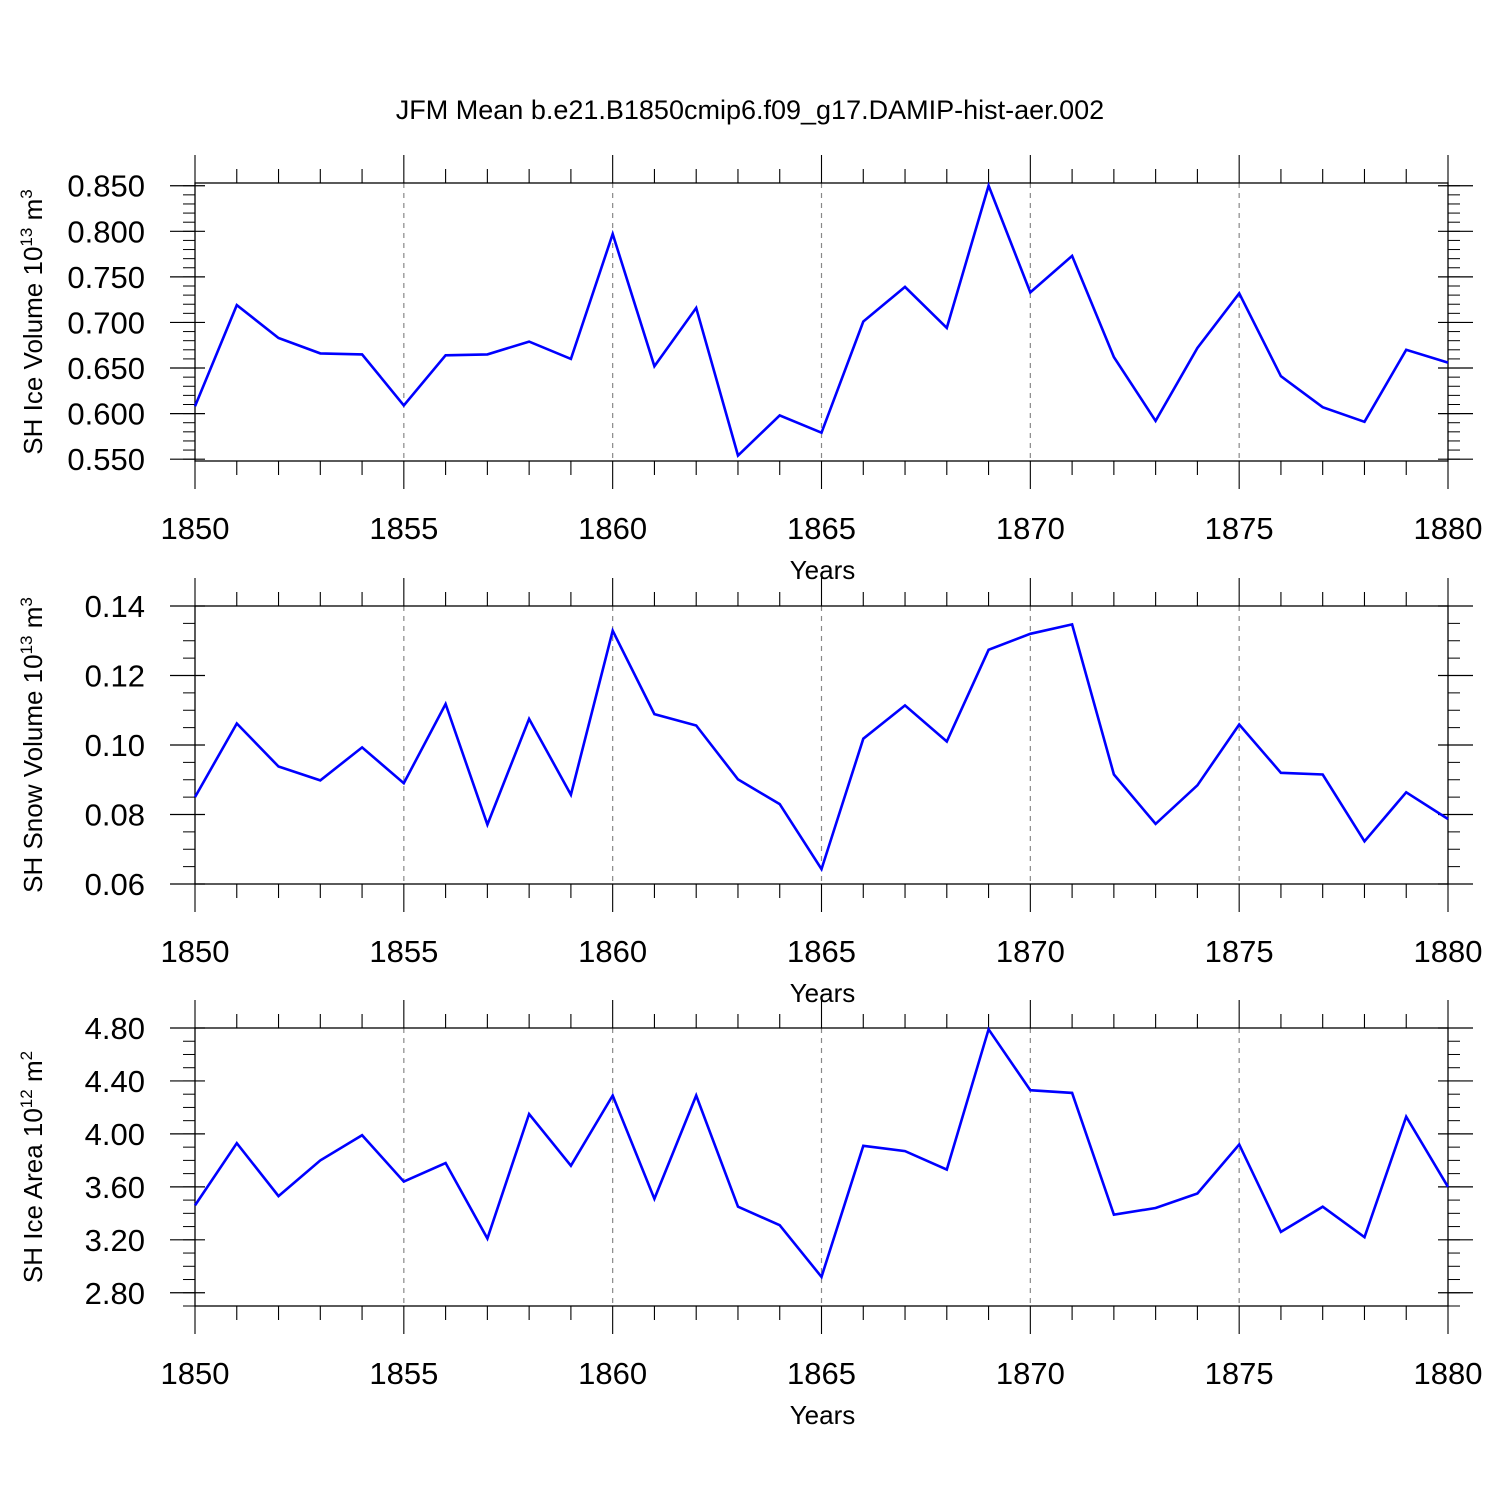 Image resolution: width=1500 pixels, height=1500 pixels. What do you see at coordinates (115, 1028) in the screenshot?
I see `ytick-label: 4.80` at bounding box center [115, 1028].